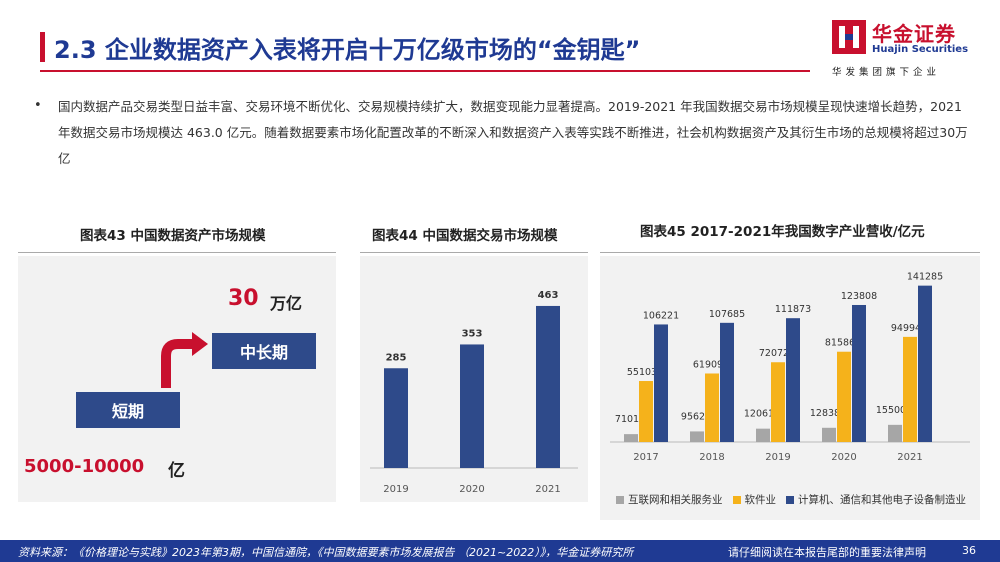 Image resolution: width=1000 pixels, height=562 pixels. Describe the element at coordinates (708, 364) in the screenshot. I see `chart45-data-label: 61909` at that location.